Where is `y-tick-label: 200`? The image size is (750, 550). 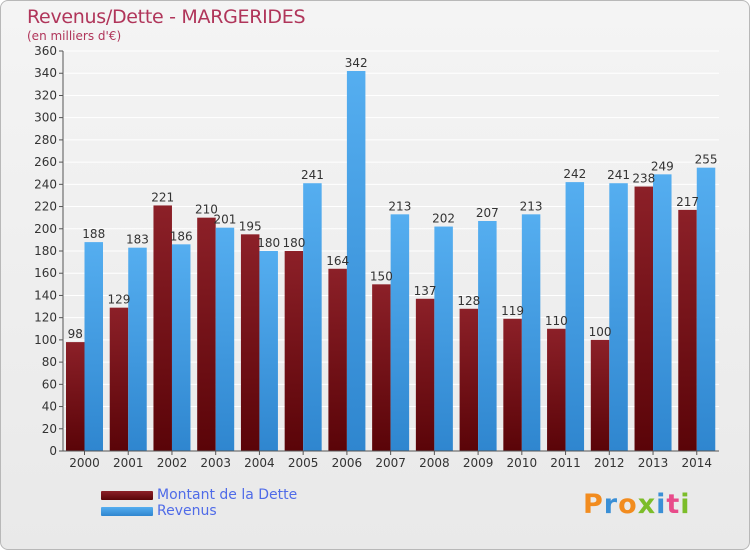 y-tick-label: 200 is located at coordinates (45, 229).